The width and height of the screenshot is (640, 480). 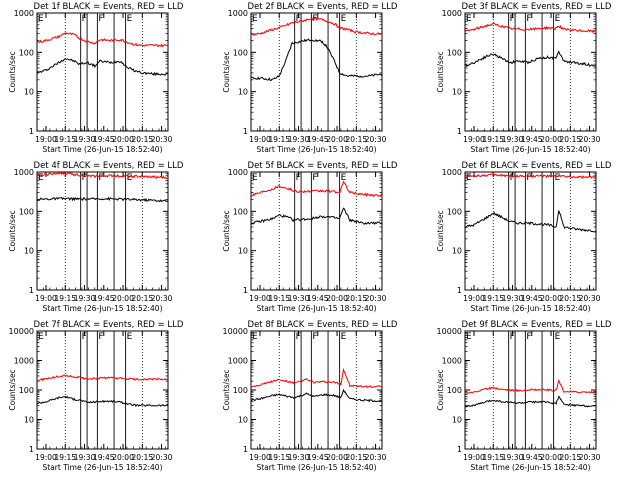 I want to click on chart-title: Det 1f BLACK = Events, RED = LLD, so click(x=109, y=7).